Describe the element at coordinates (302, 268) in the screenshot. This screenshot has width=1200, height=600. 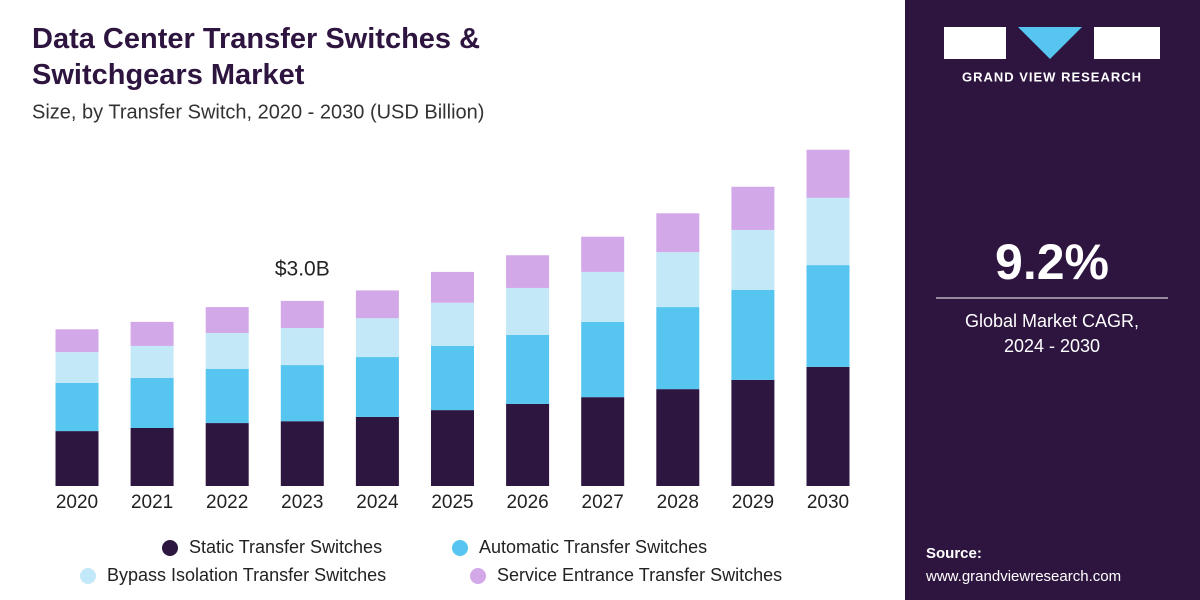
I see `annotation: $3.0B` at that location.